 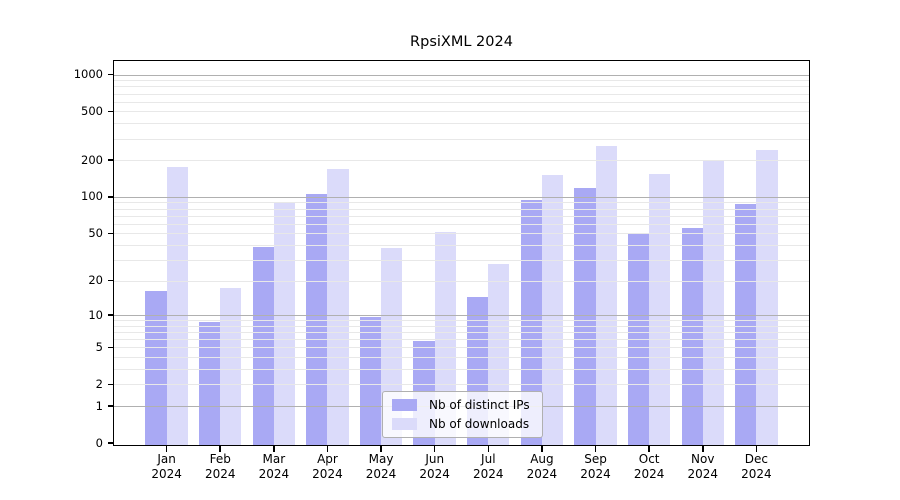 I want to click on y-tick-label-0: 0, so click(x=99, y=442).